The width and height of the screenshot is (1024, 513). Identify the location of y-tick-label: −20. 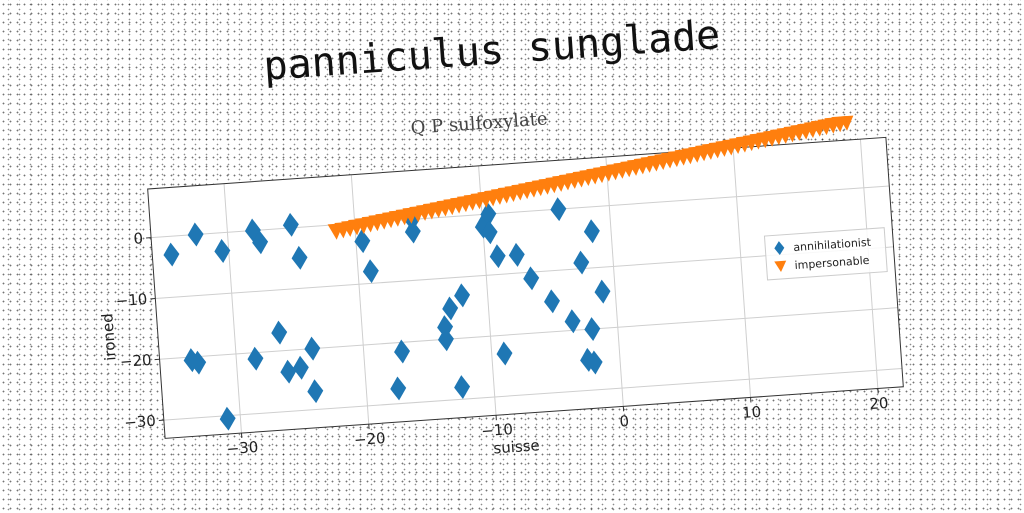
(135, 361).